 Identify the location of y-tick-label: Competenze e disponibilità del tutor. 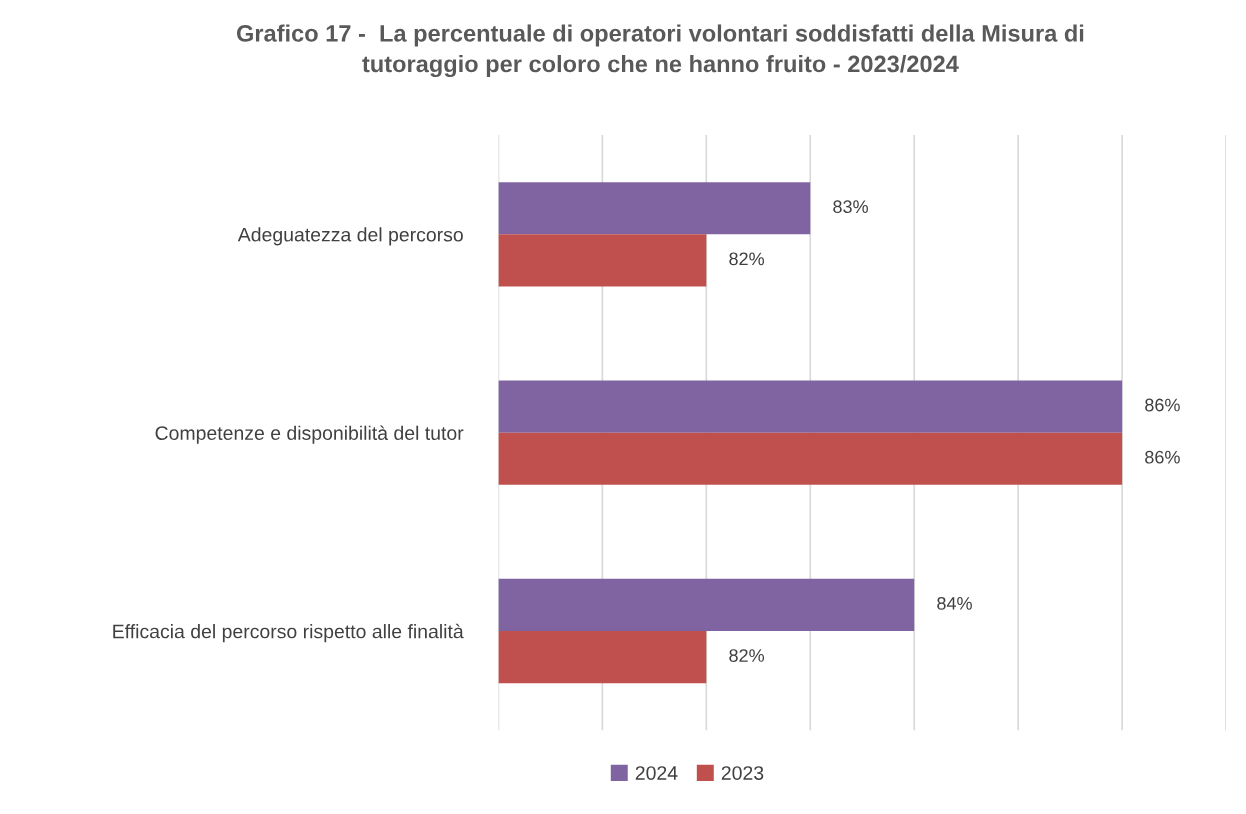
(309, 434).